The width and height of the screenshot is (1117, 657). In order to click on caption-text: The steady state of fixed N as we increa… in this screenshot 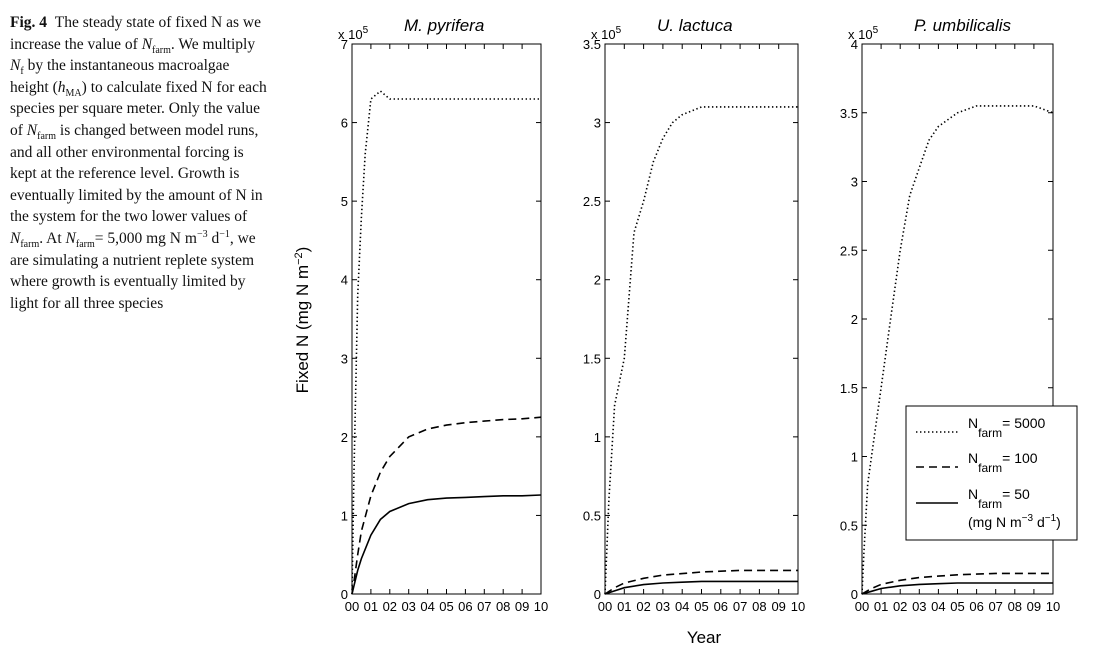, I will do `click(135, 33)`.